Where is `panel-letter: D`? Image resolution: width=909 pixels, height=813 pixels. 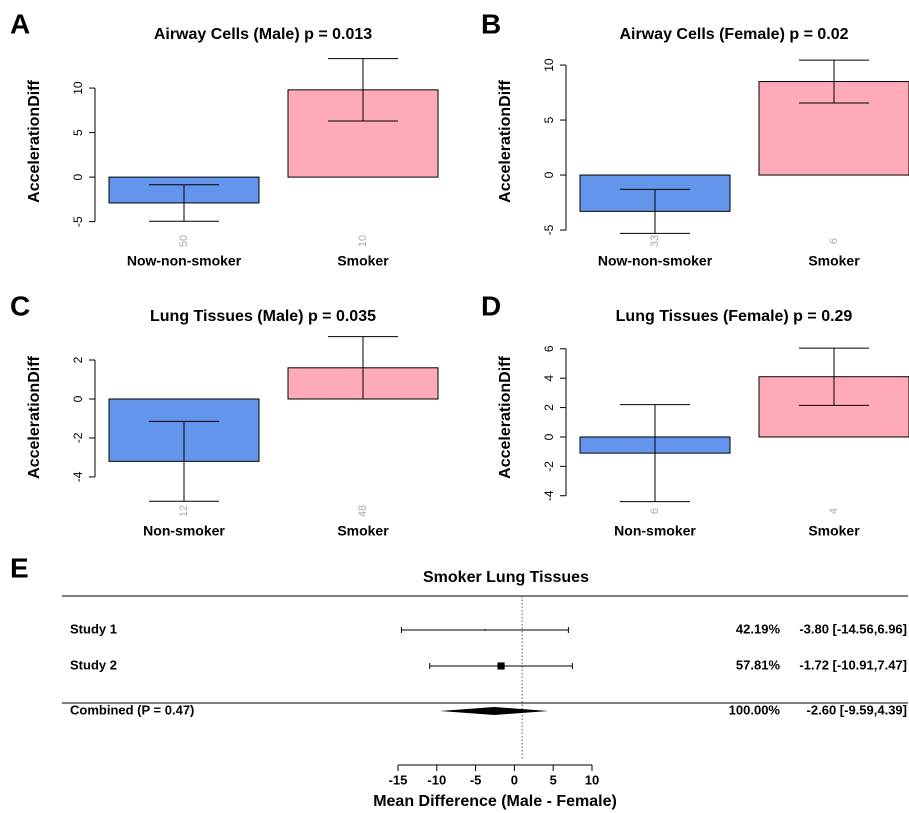
panel-letter: D is located at coordinates (491, 305).